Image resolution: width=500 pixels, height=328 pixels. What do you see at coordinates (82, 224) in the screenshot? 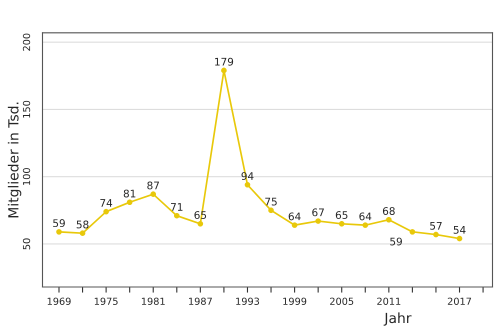
I see `data-label: 58` at bounding box center [82, 224].